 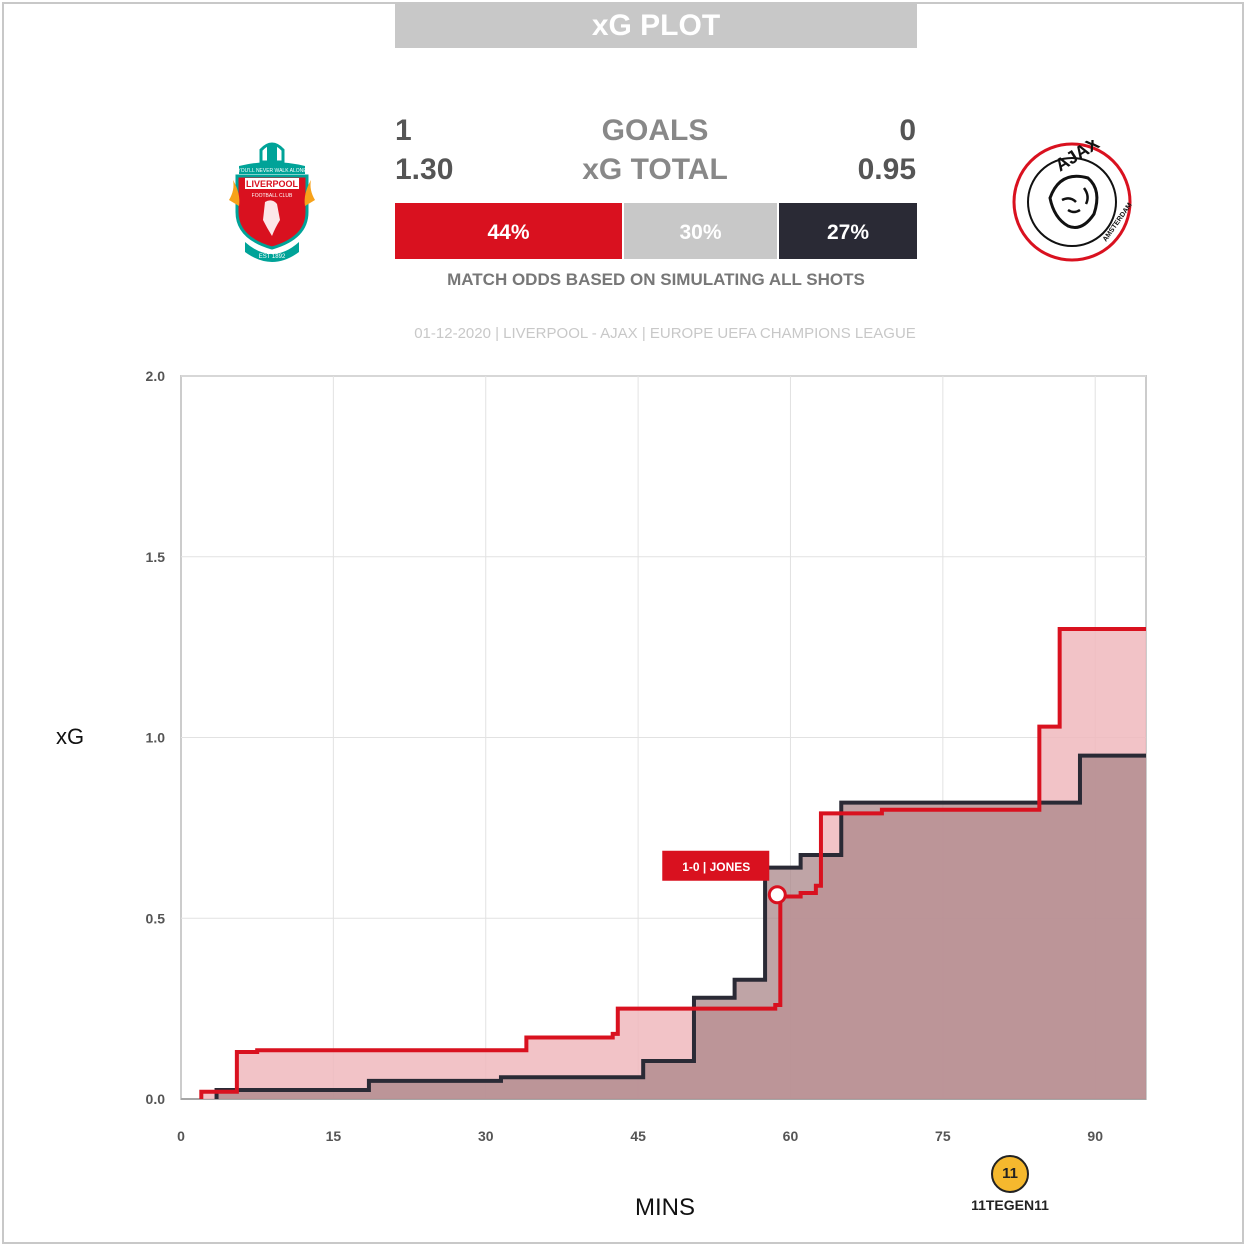 What do you see at coordinates (791, 1136) in the screenshot?
I see `x-tick-label: 60` at bounding box center [791, 1136].